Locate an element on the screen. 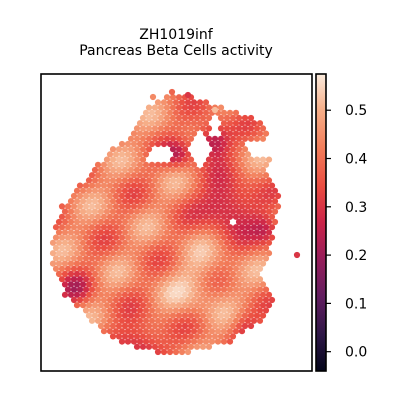 Image resolution: width=400 pixels, height=400 pixels. colorbar-tick-label: 0.0 is located at coordinates (356, 353).